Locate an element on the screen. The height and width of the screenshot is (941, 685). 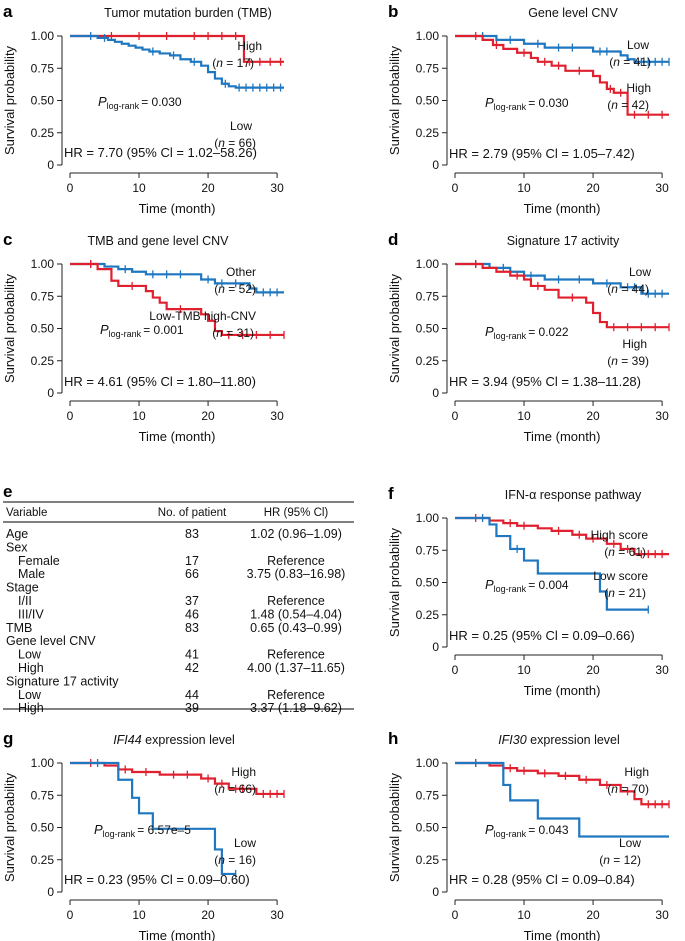
table-cell-n: 83 is located at coordinates (192, 534).